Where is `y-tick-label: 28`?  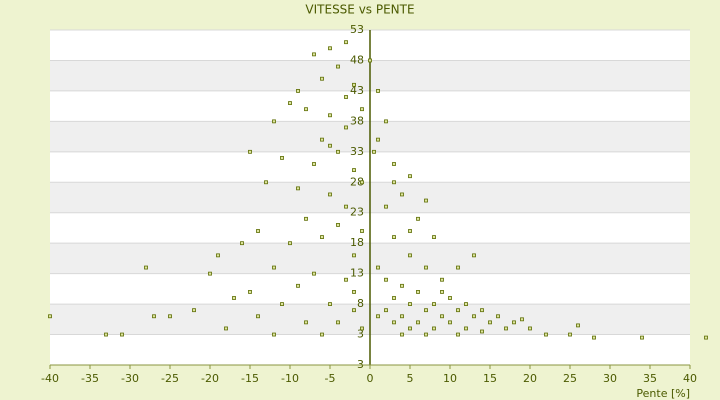 y-tick-label: 28 is located at coordinates (357, 181).